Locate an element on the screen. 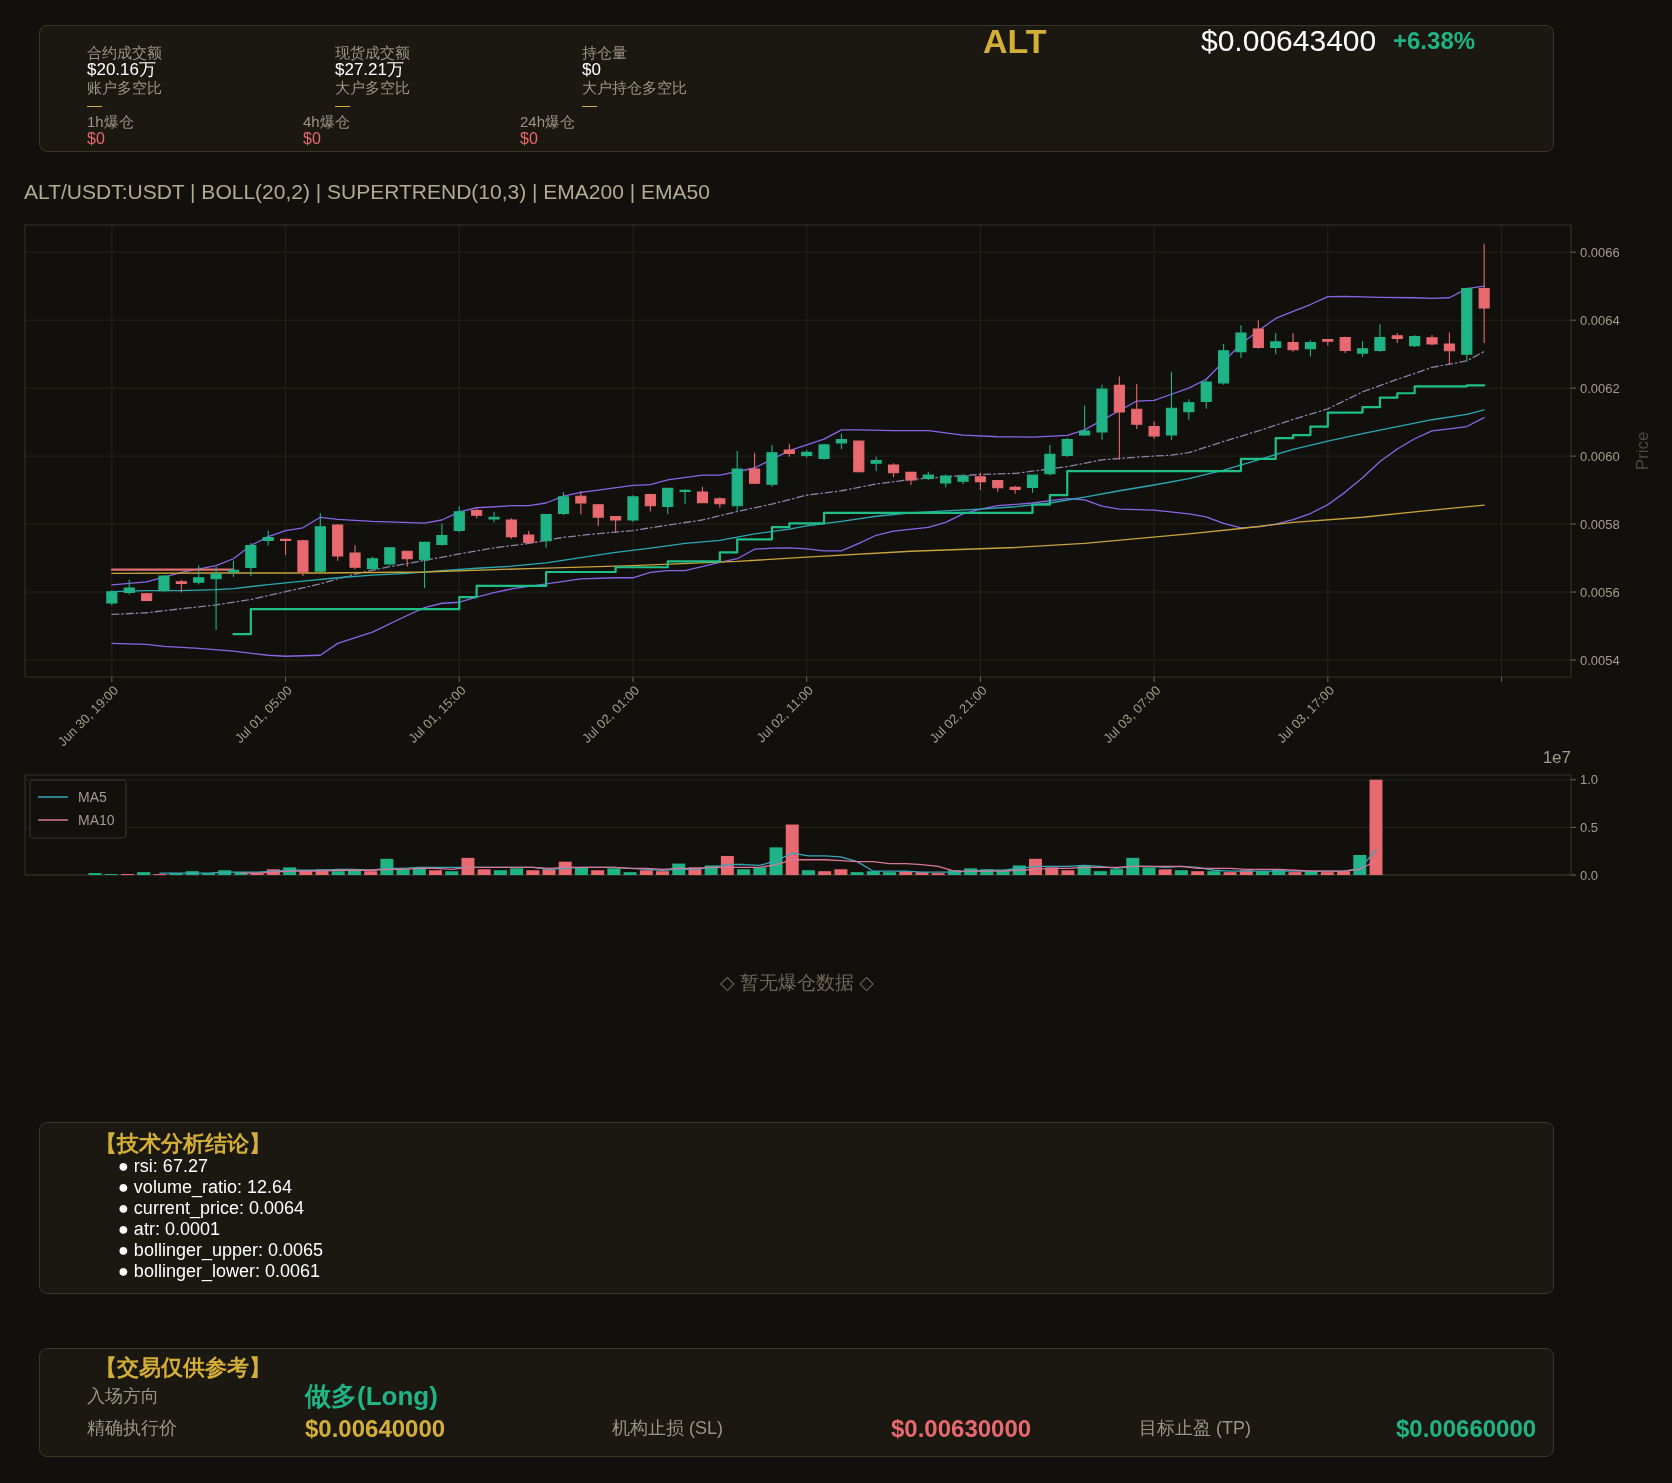 This screenshot has width=1672, height=1483. text: 【交易仅供参考】 is located at coordinates (183, 1368).